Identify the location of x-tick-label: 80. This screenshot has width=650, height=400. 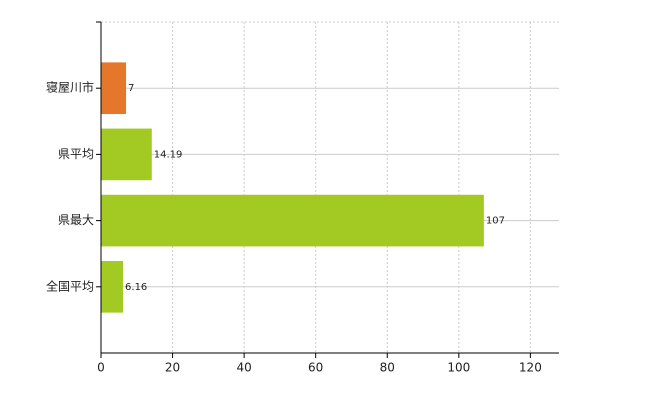
(387, 368).